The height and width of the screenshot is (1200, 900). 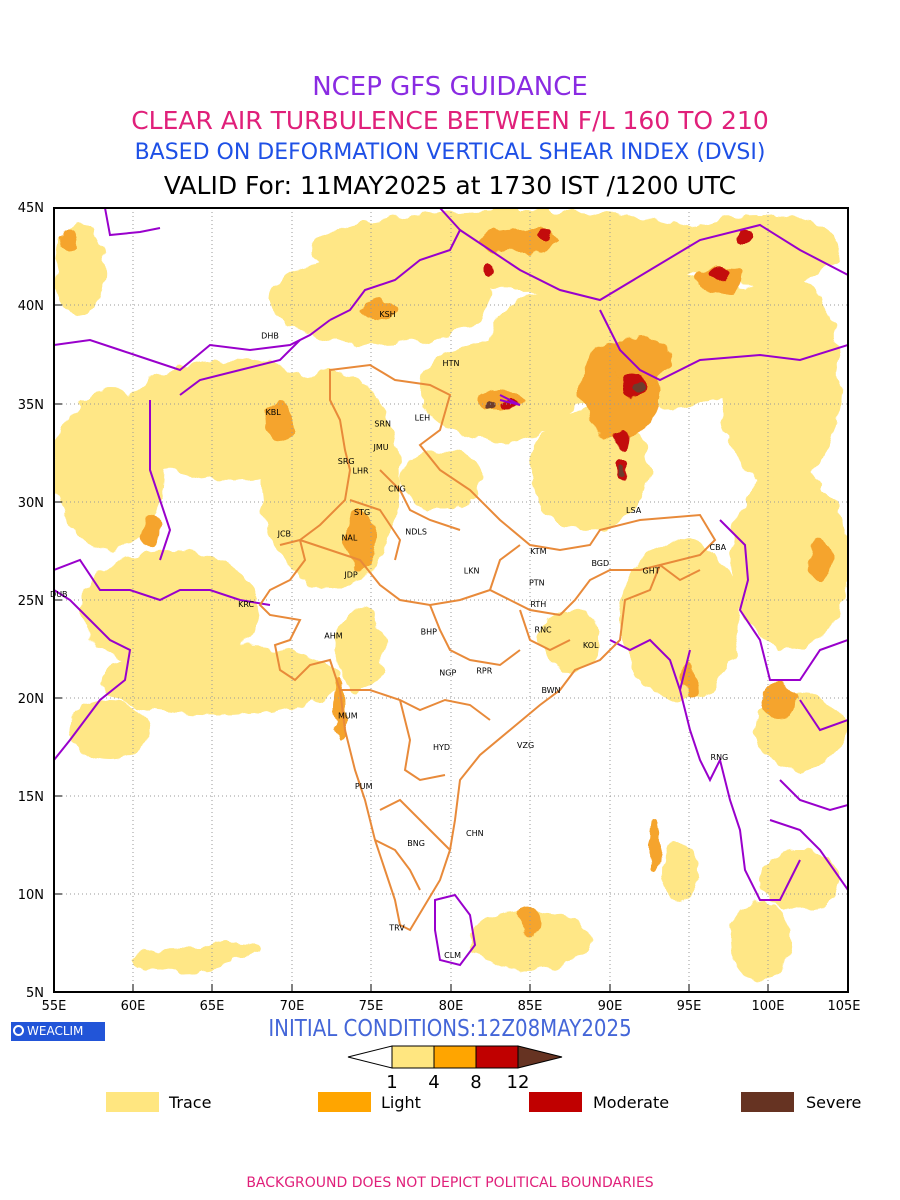 I want to click on severe-areas, so click(x=565, y=429).